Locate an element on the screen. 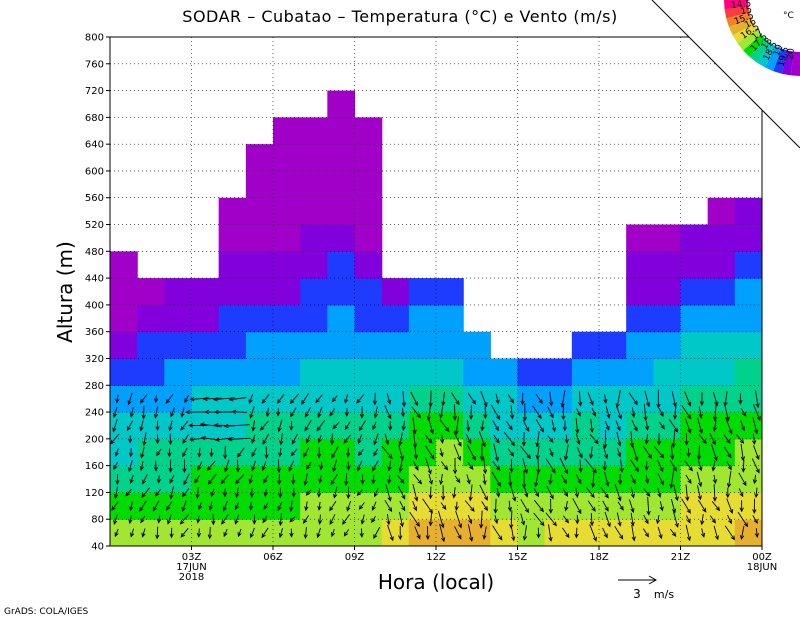  x-tick-label: 21Z is located at coordinates (681, 557).